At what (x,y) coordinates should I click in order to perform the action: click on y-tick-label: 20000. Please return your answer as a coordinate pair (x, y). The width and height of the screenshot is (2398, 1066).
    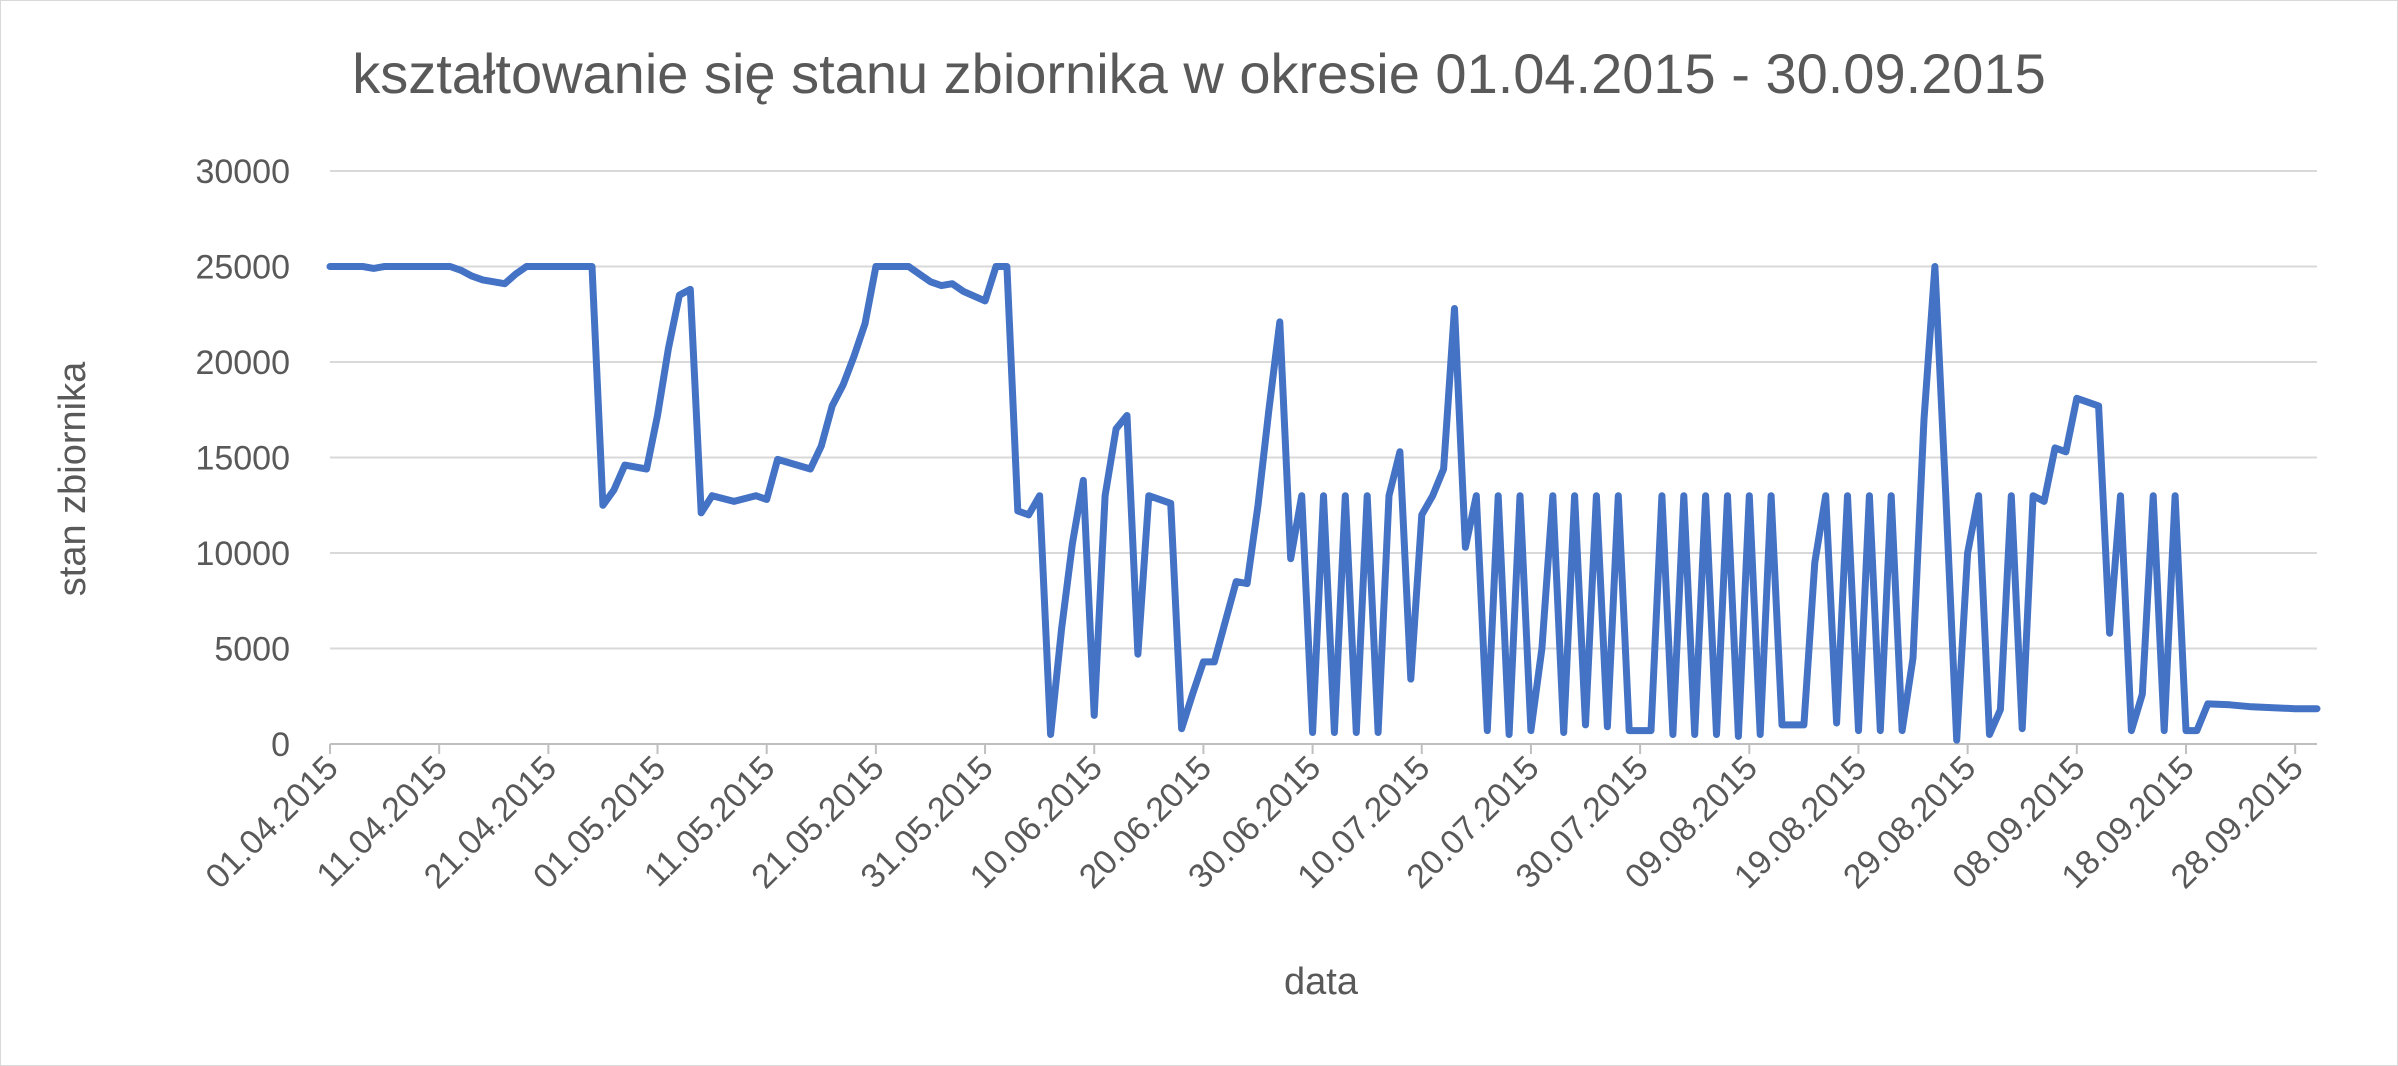
    Looking at the image, I should click on (242, 363).